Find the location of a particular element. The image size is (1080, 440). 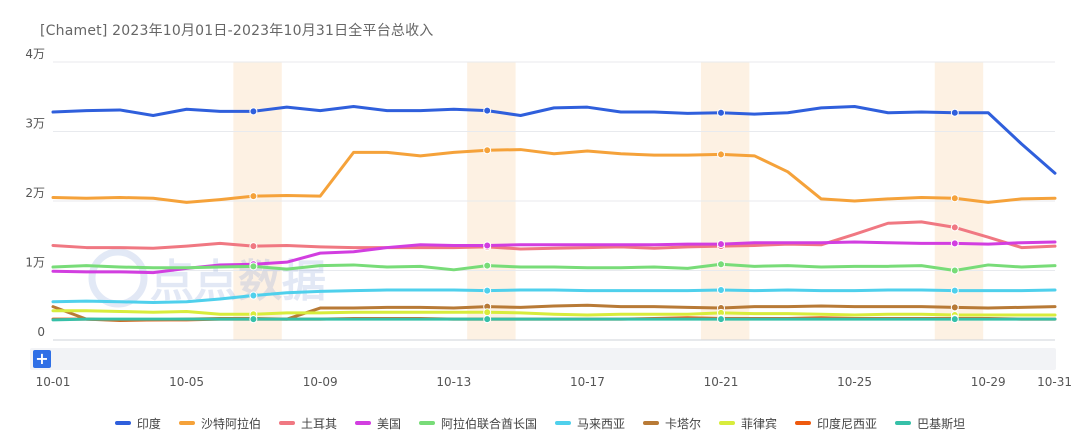

x-tick-label: 10-05 is located at coordinates (186, 382).